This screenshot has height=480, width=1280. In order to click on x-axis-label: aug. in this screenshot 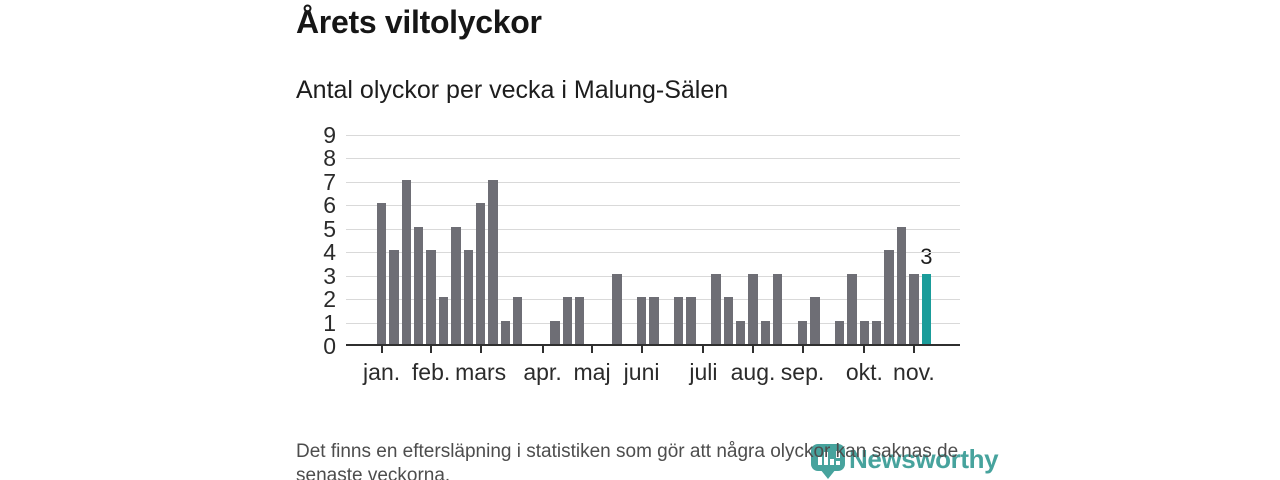, I will do `click(753, 372)`.